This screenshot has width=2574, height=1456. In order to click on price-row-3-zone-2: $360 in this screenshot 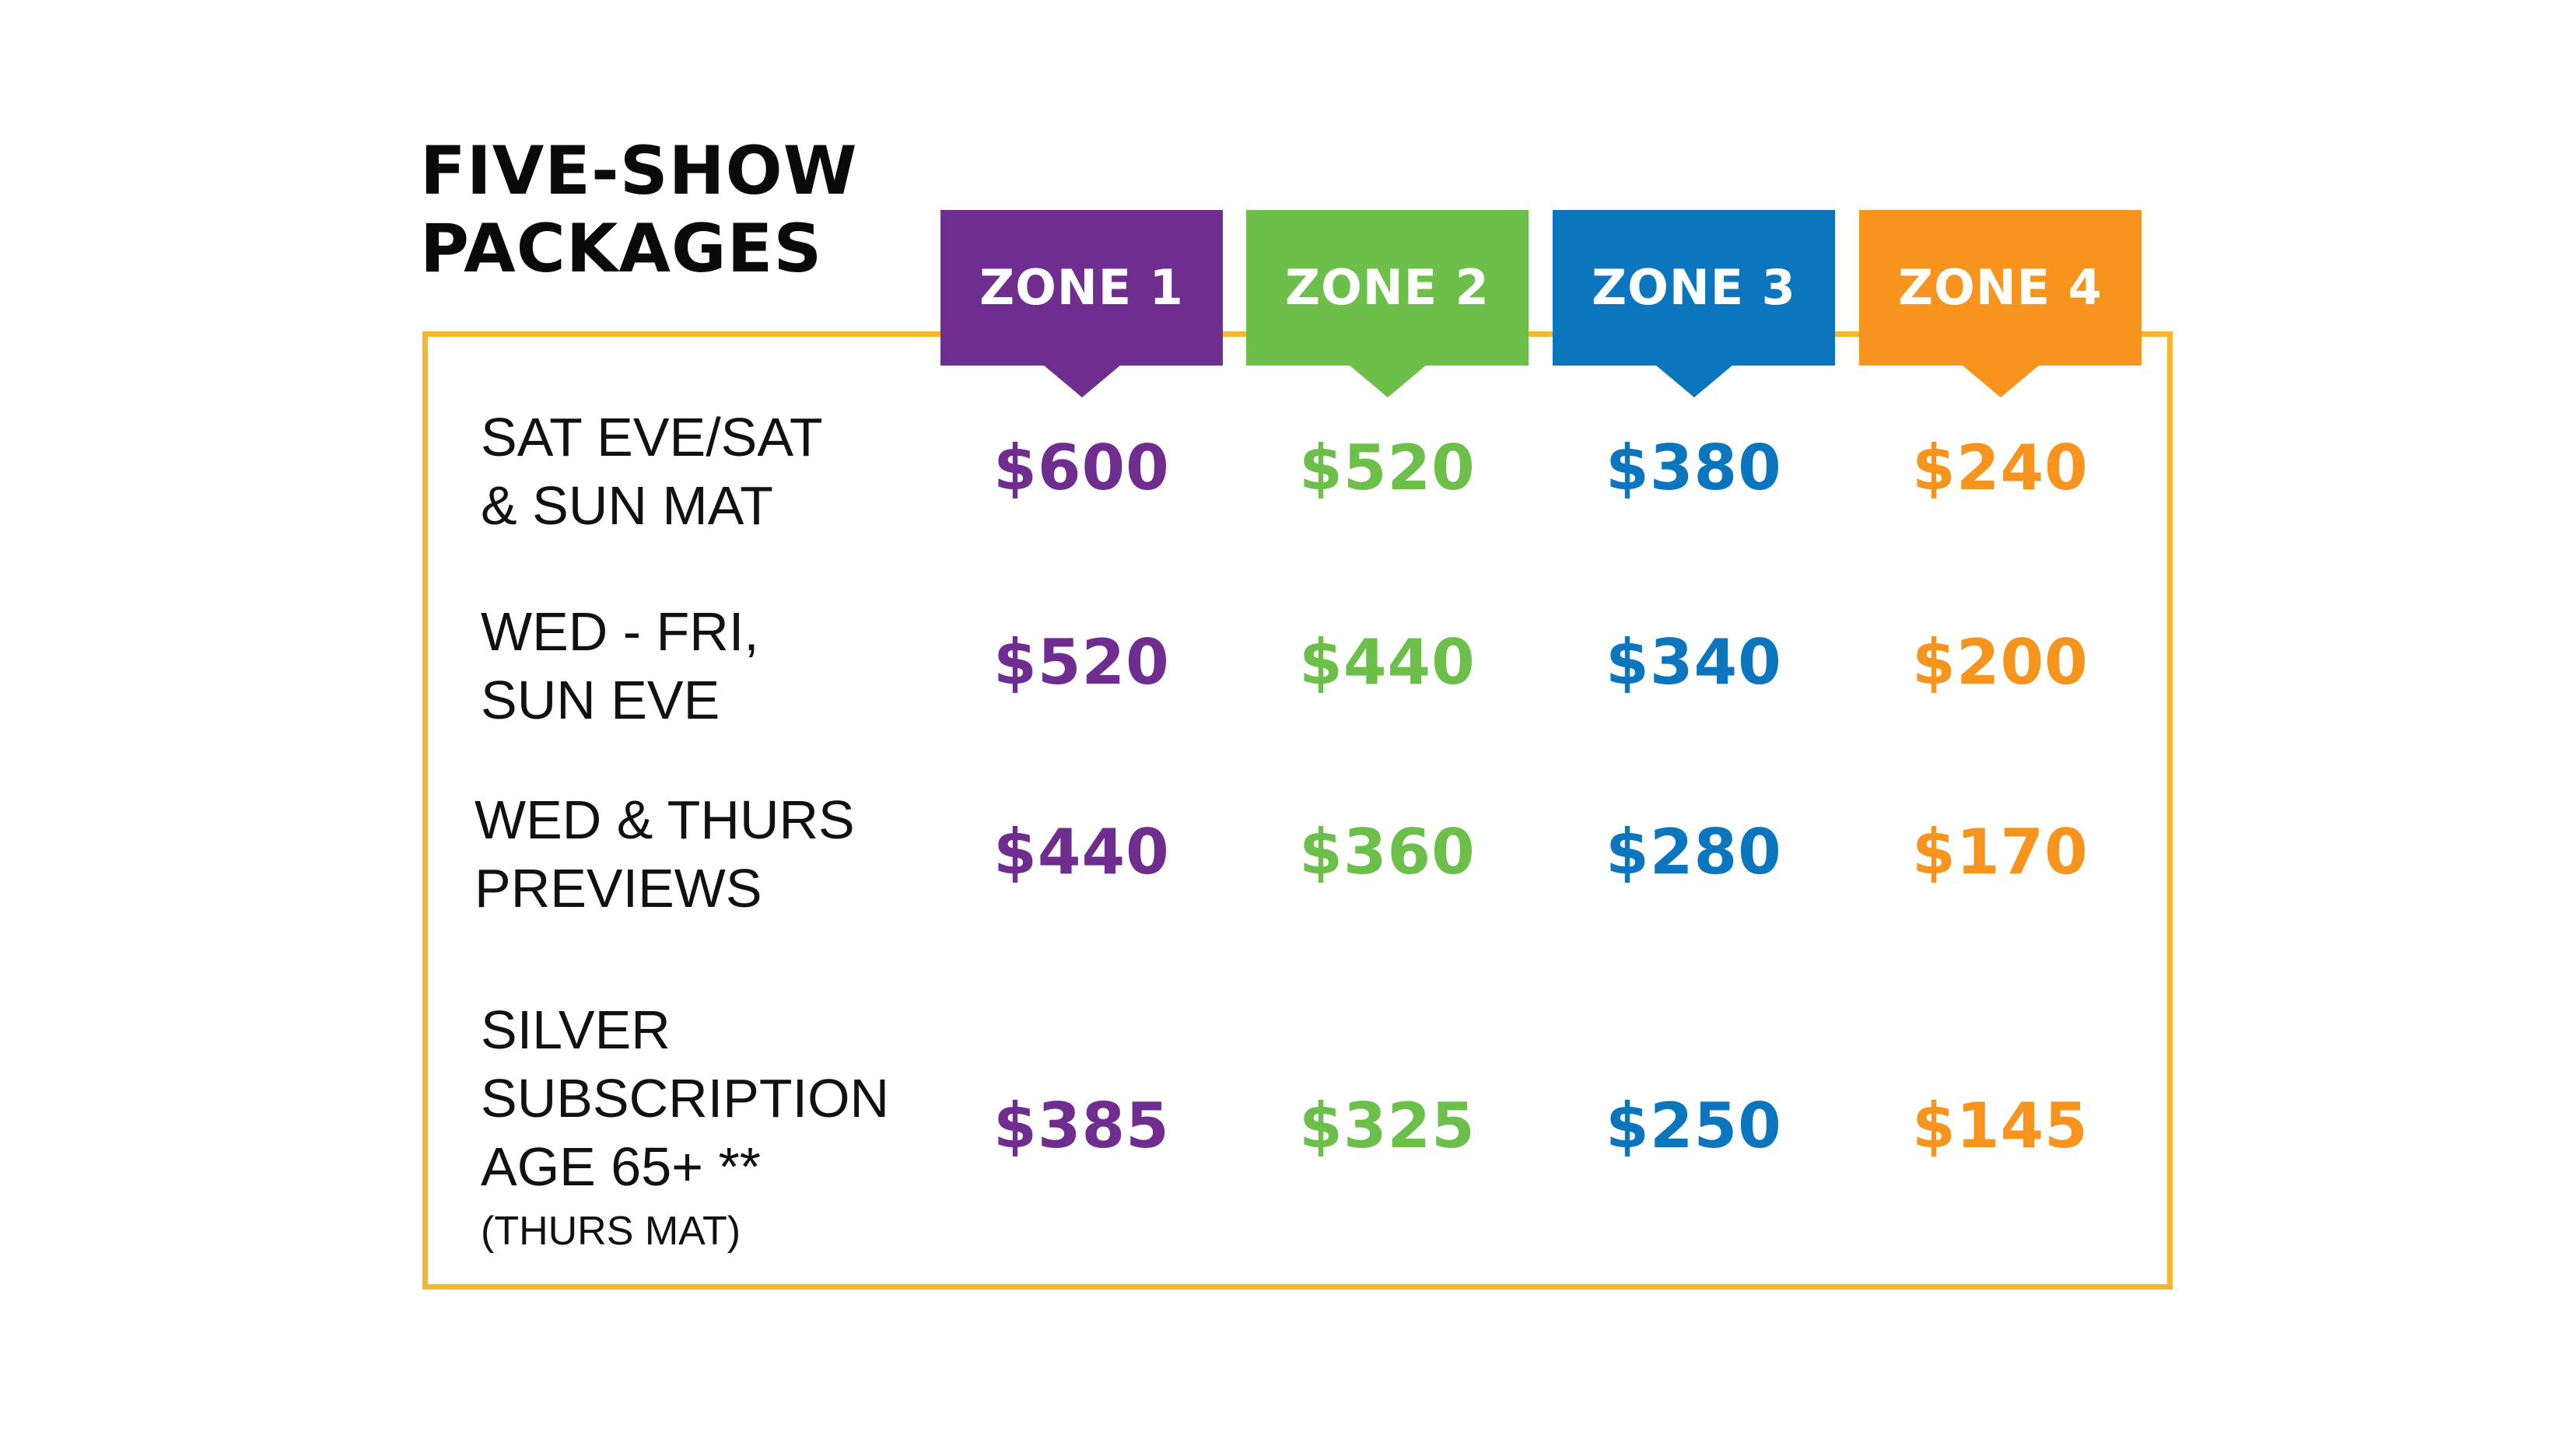, I will do `click(1387, 852)`.